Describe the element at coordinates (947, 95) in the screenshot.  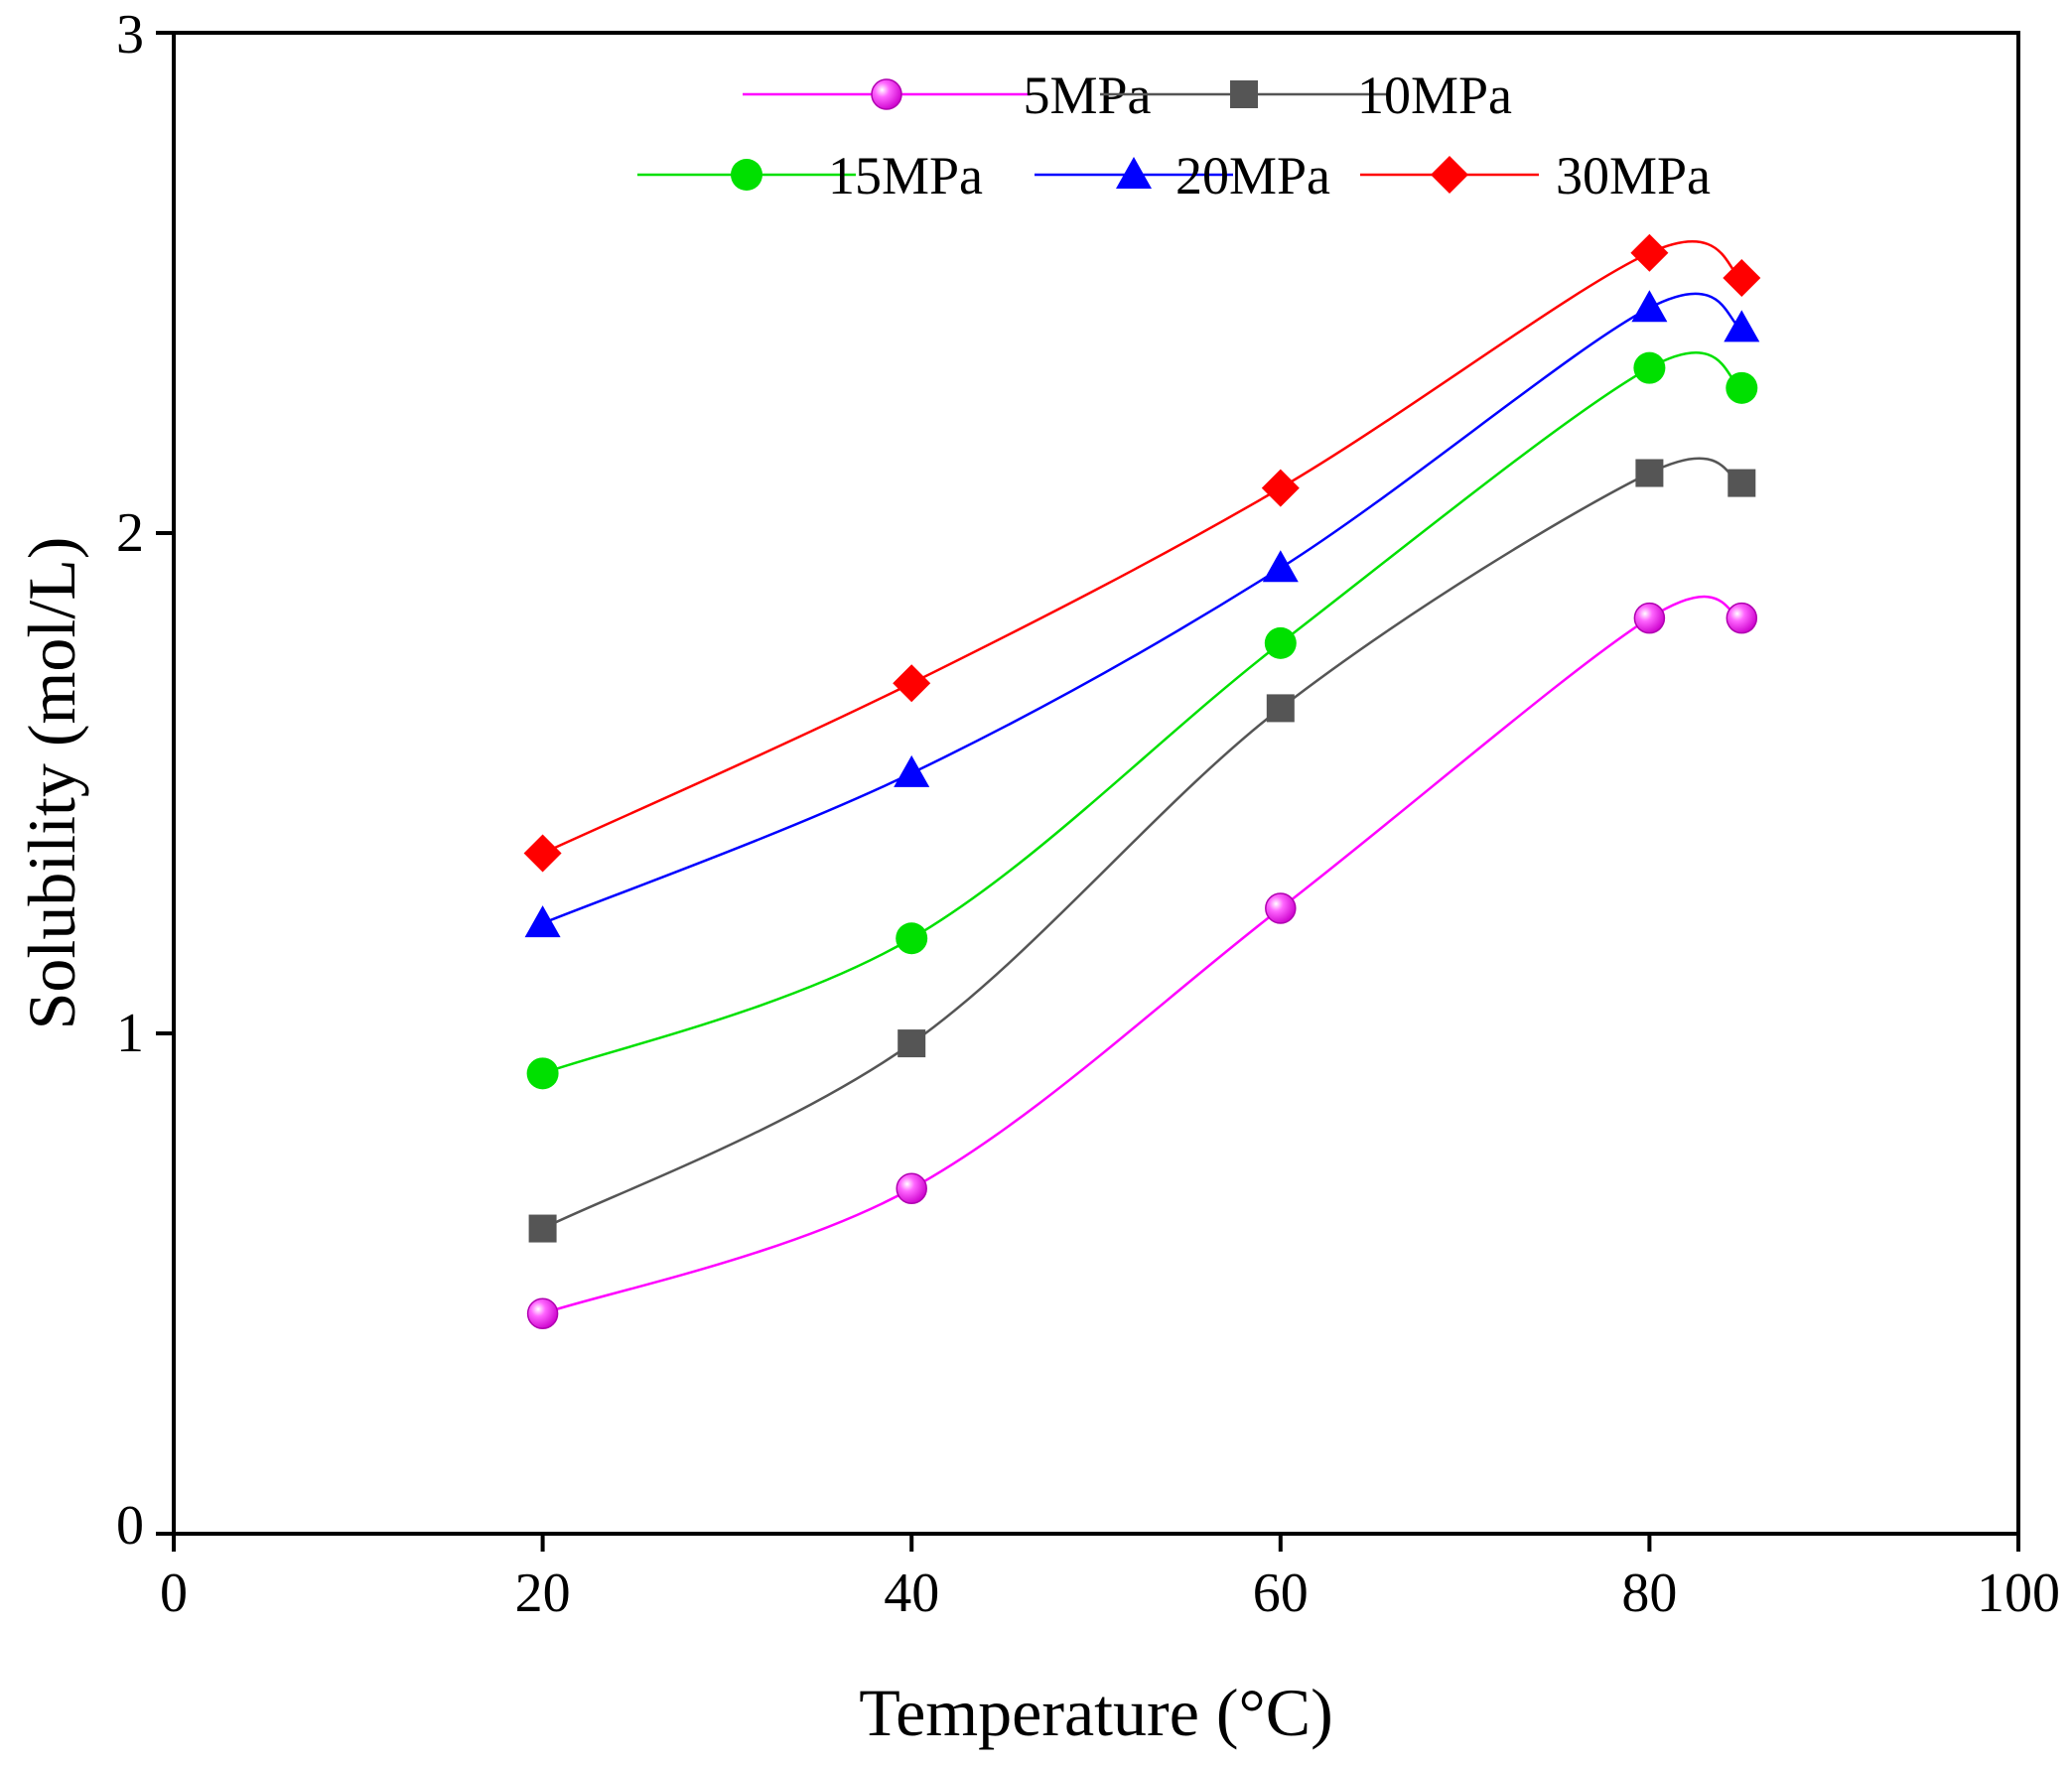
I see `legend-item-5MPa: 5MPa` at that location.